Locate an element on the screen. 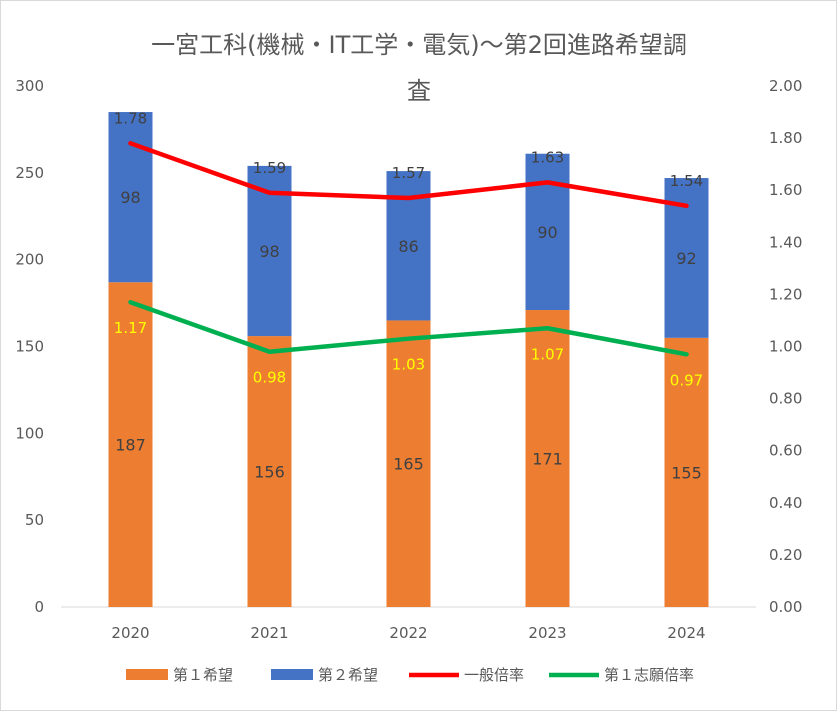 This screenshot has width=837, height=714. bar-first-choice-label: 165 is located at coordinates (408, 464).